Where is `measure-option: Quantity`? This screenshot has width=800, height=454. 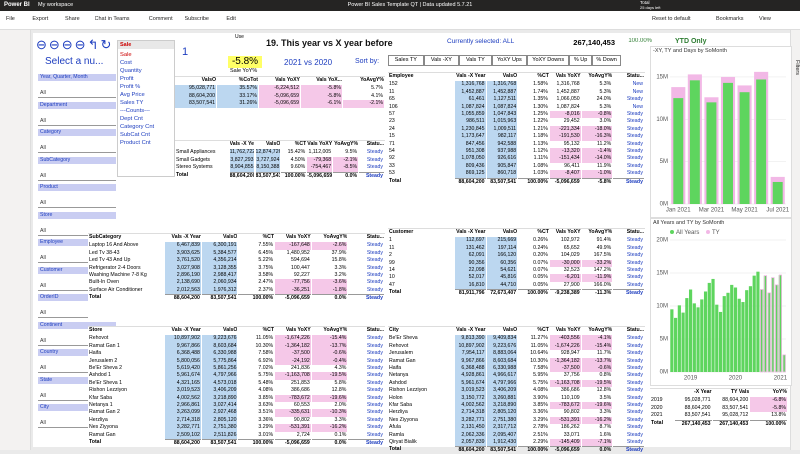 measure-option: Quantity is located at coordinates (131, 71).